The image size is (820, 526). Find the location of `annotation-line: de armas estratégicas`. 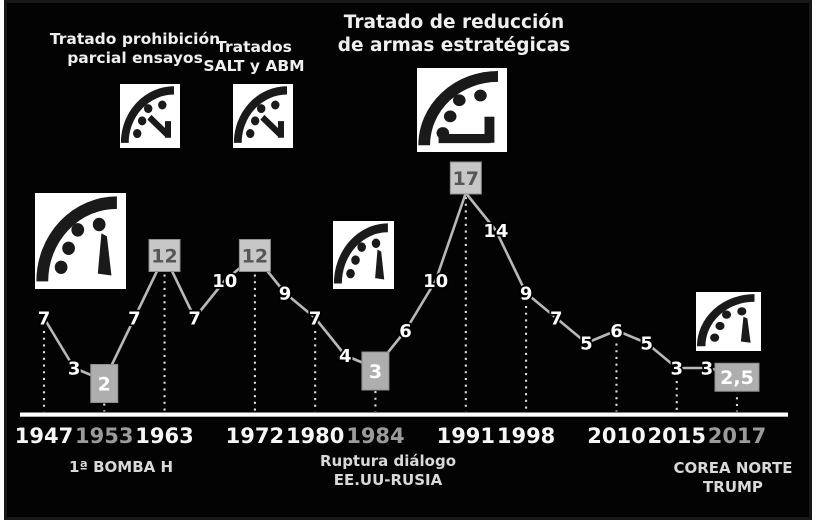

annotation-line: de armas estratégicas is located at coordinates (454, 45).